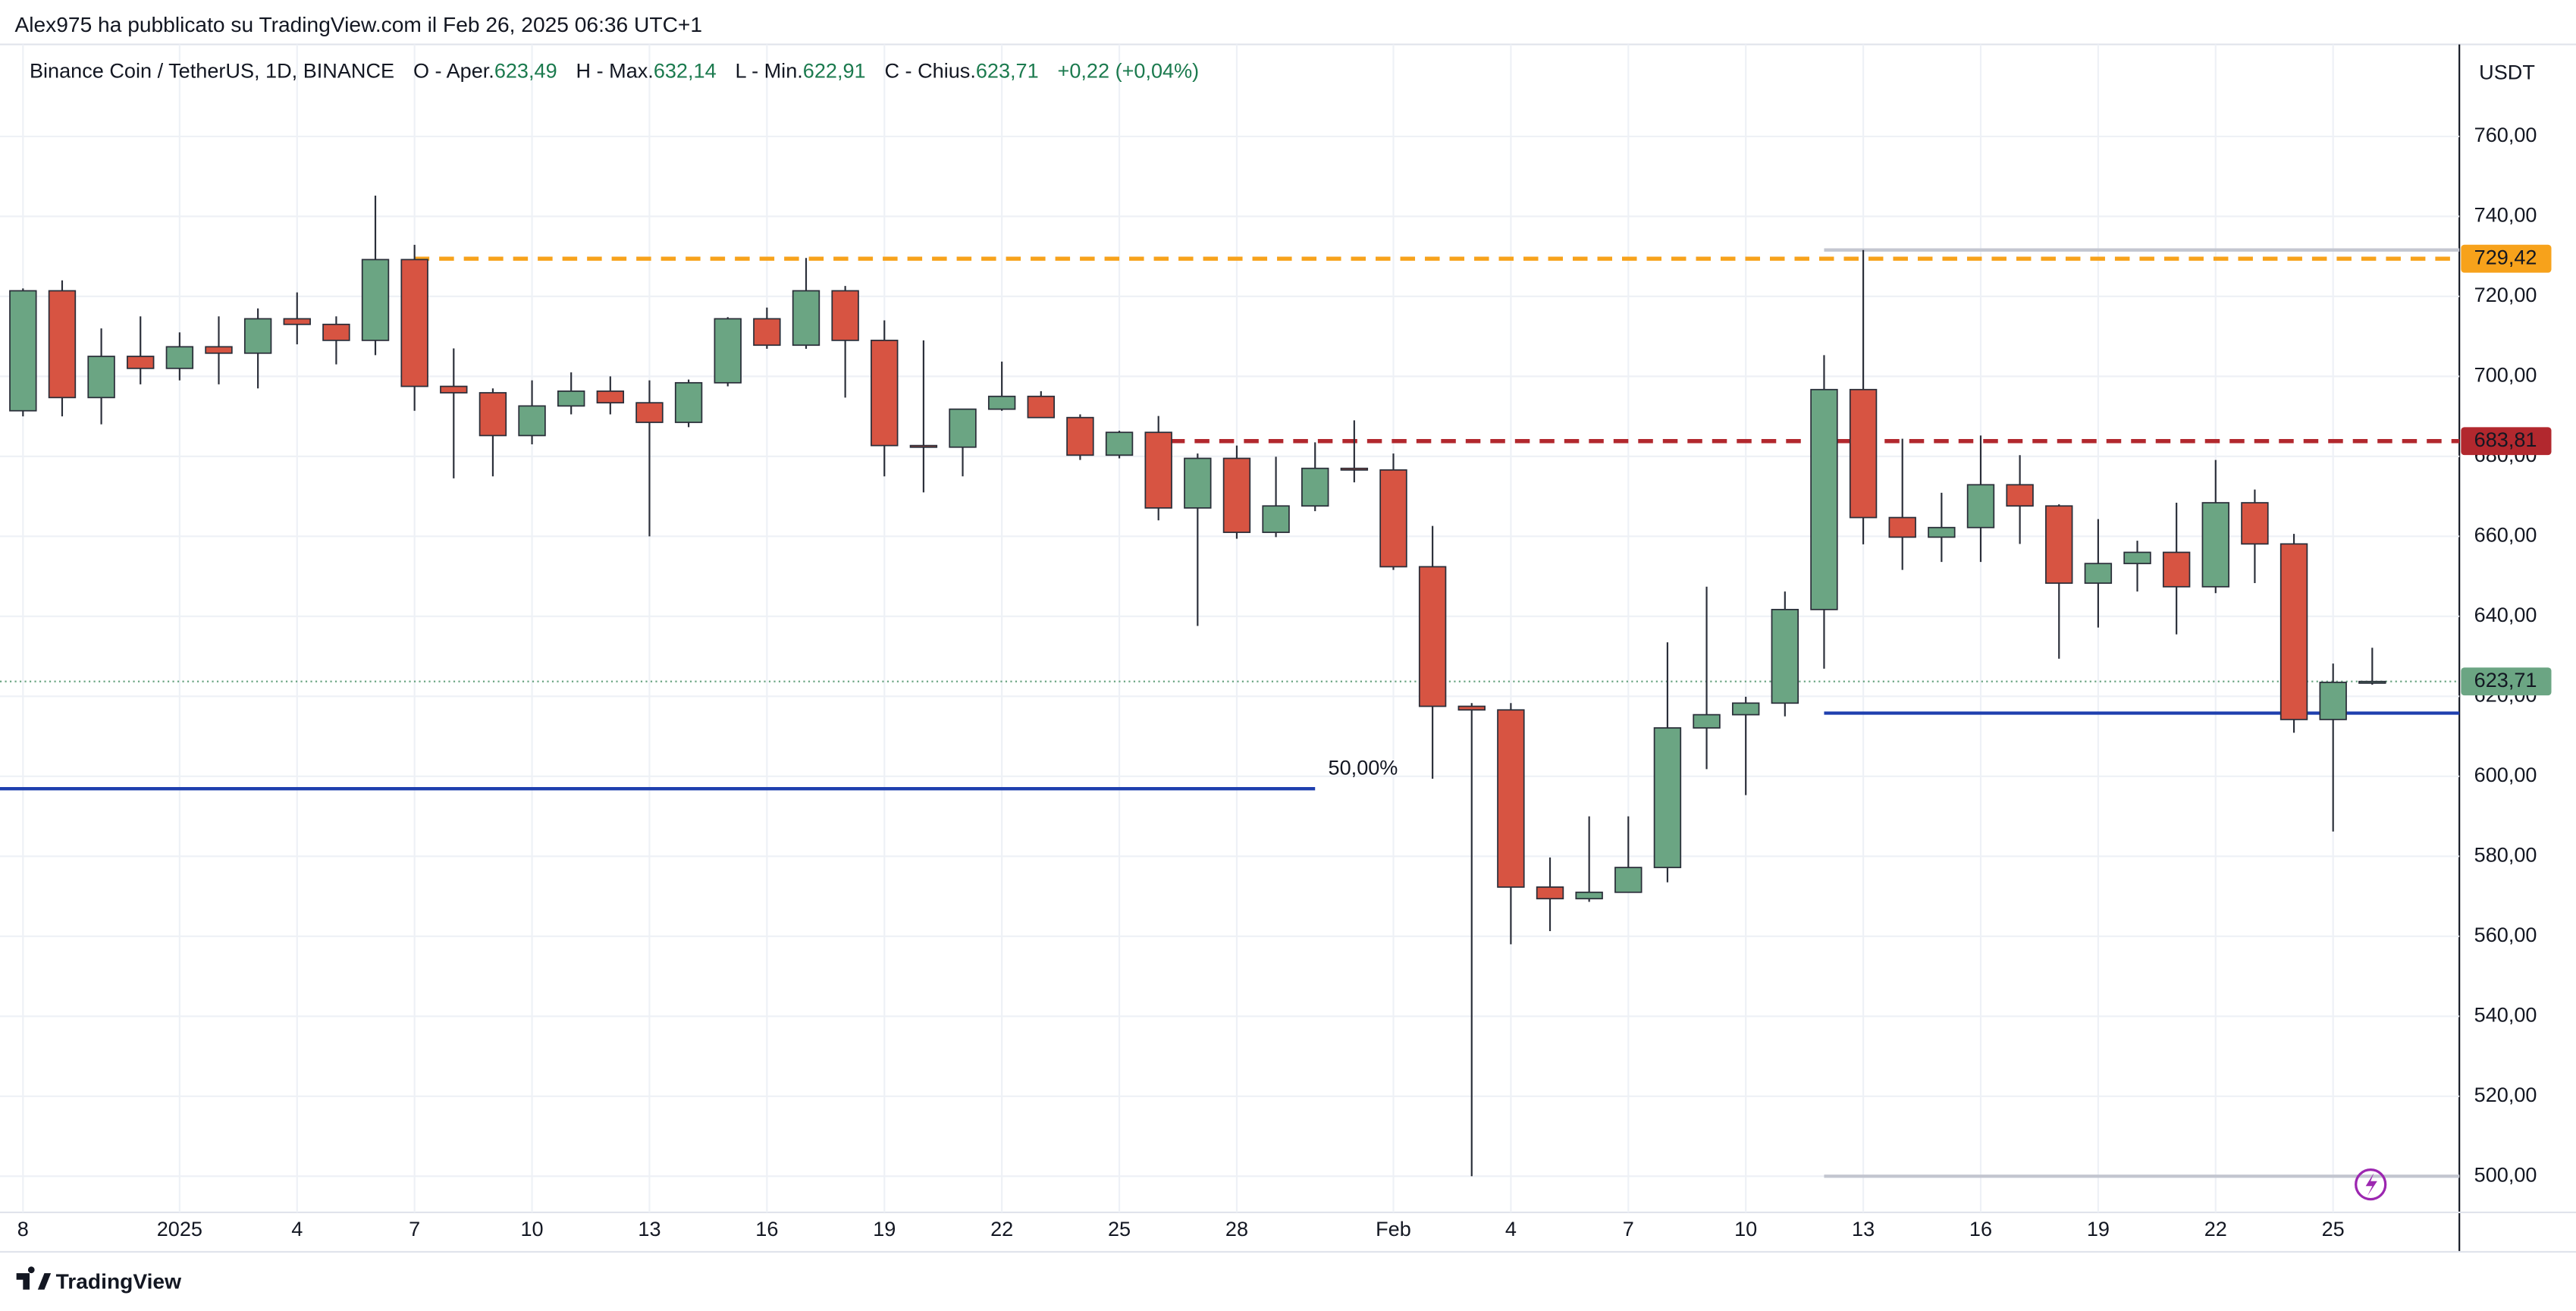 Image resolution: width=2576 pixels, height=1311 pixels. I want to click on y-tick-label: 720,00, so click(2505, 294).